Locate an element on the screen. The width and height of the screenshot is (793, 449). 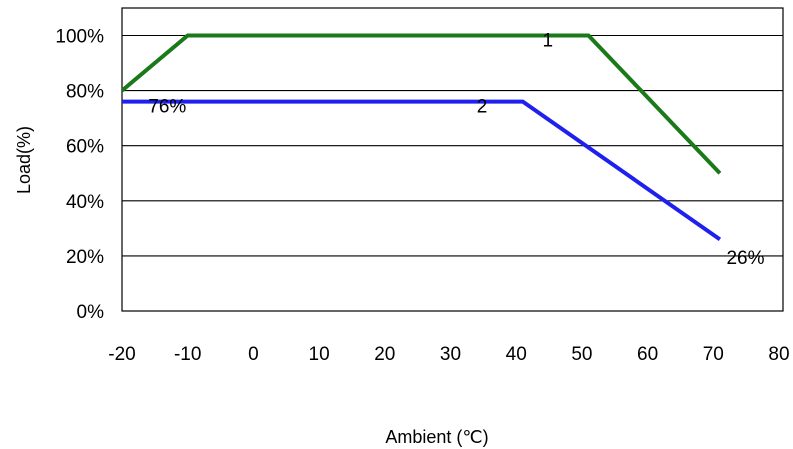
x-axis-title: Ambient (℃) is located at coordinates (436, 437).